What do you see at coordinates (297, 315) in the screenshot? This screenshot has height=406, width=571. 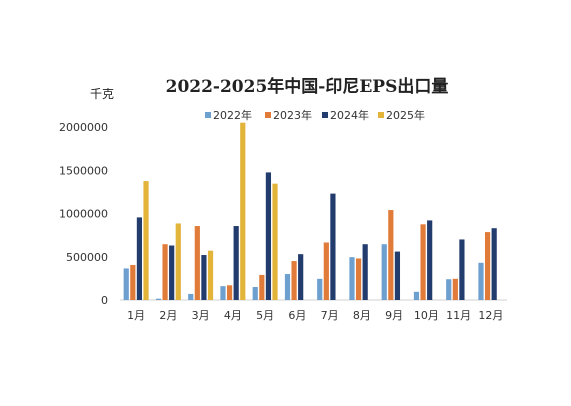 I see `x-tick-label: 6月` at bounding box center [297, 315].